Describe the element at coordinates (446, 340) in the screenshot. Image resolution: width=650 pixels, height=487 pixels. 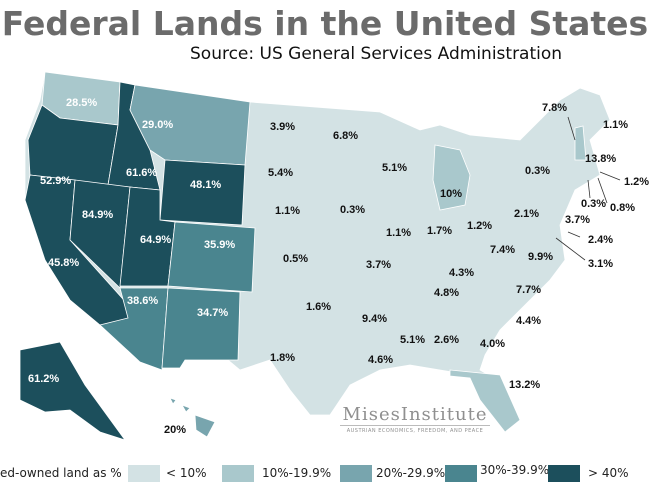
I see `state-percent-label: 2.6%` at that location.